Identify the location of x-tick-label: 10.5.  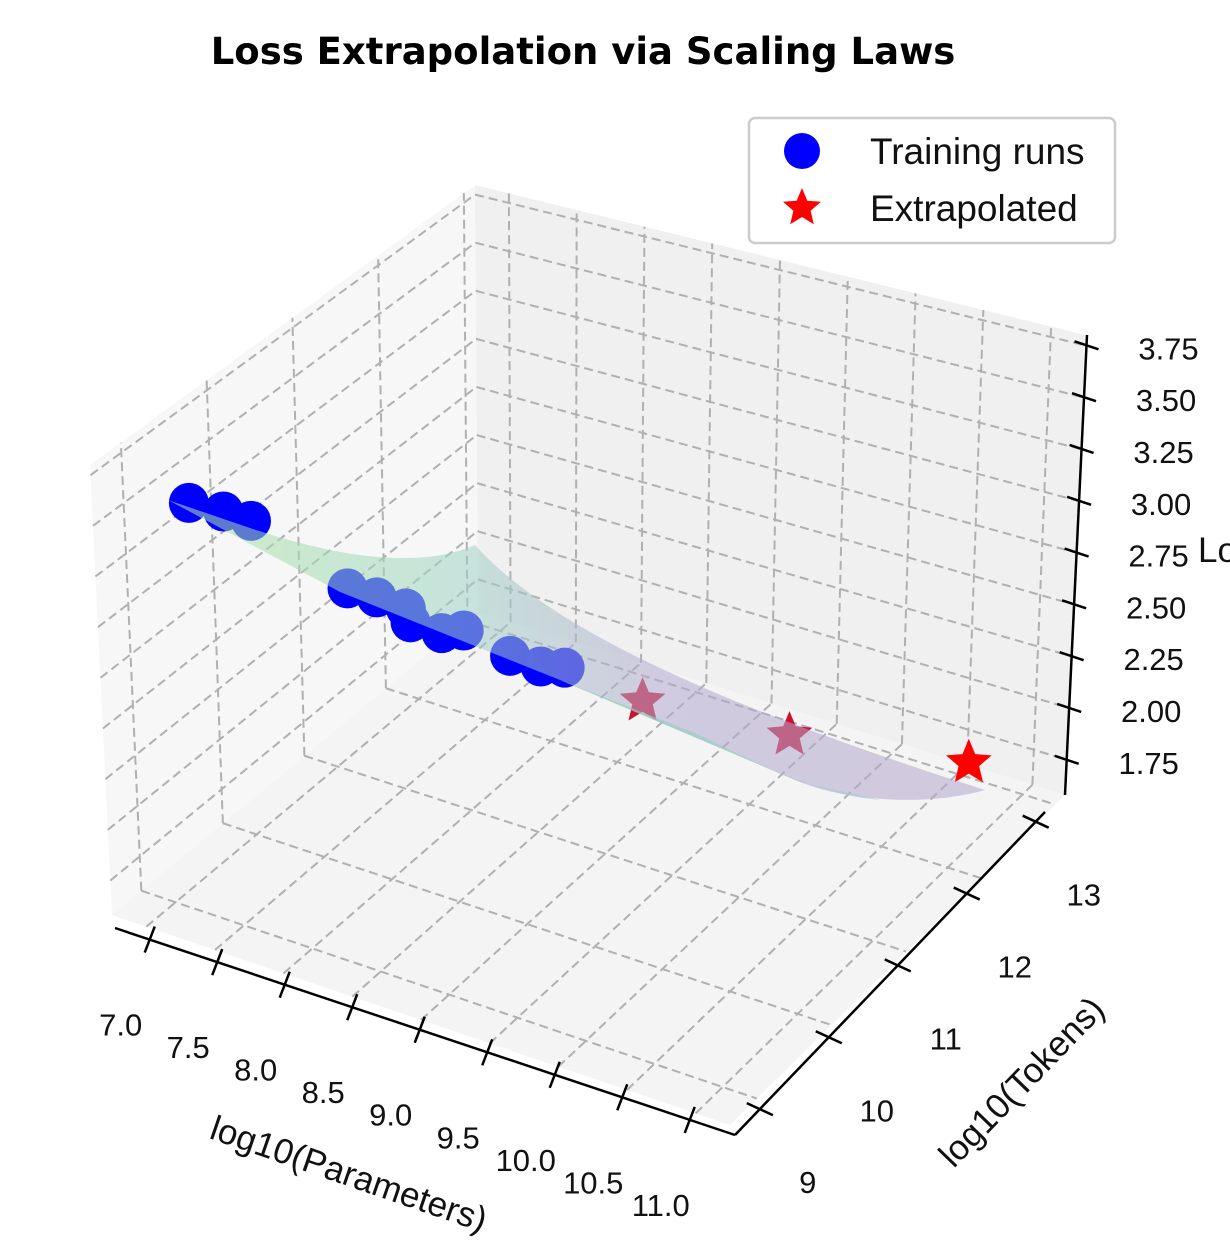
(593, 1182).